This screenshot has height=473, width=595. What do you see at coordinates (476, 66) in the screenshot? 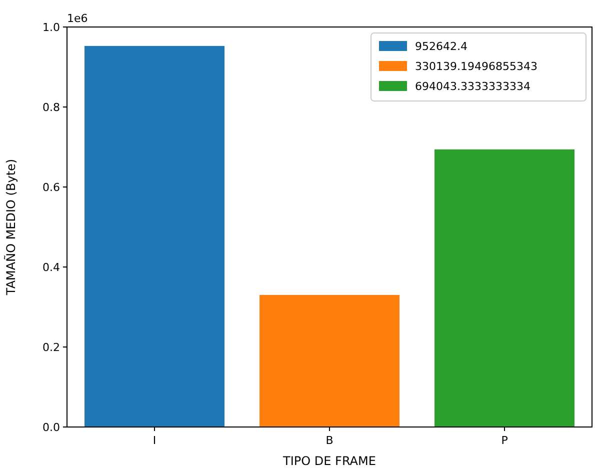
I see `legend-label: 330139.19496855343` at bounding box center [476, 66].